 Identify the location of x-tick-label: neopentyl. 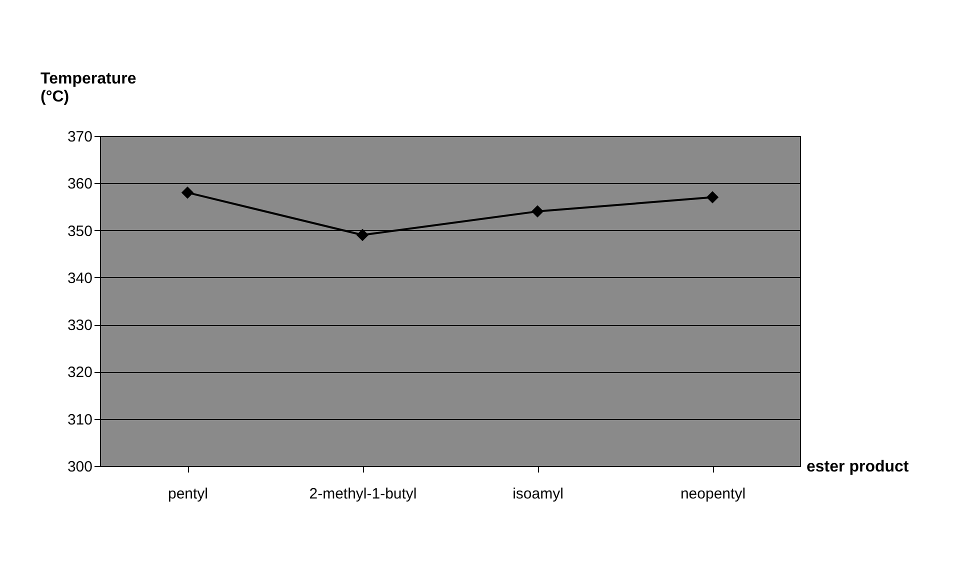
(713, 494).